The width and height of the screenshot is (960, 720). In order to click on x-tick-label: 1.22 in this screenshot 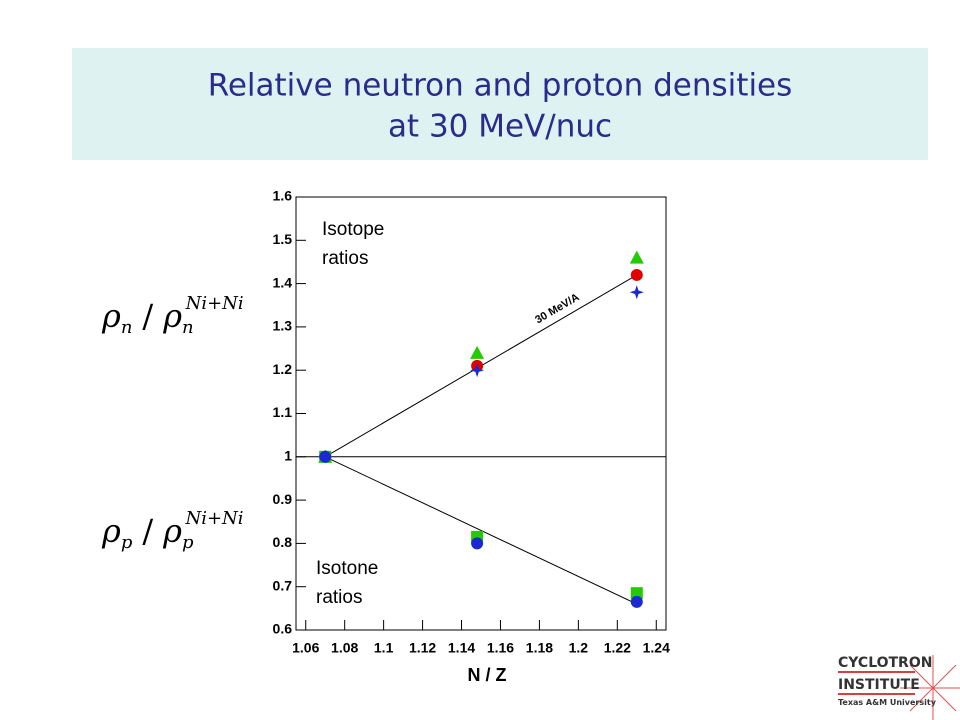, I will do `click(617, 648)`.